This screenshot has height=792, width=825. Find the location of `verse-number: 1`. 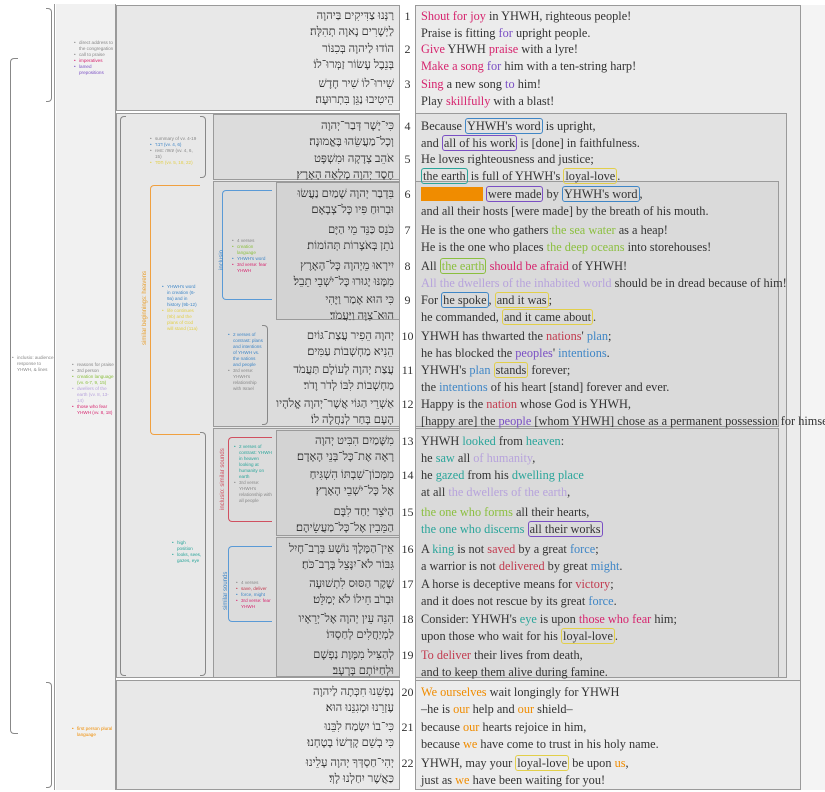

verse-number: 1 is located at coordinates (407, 16).